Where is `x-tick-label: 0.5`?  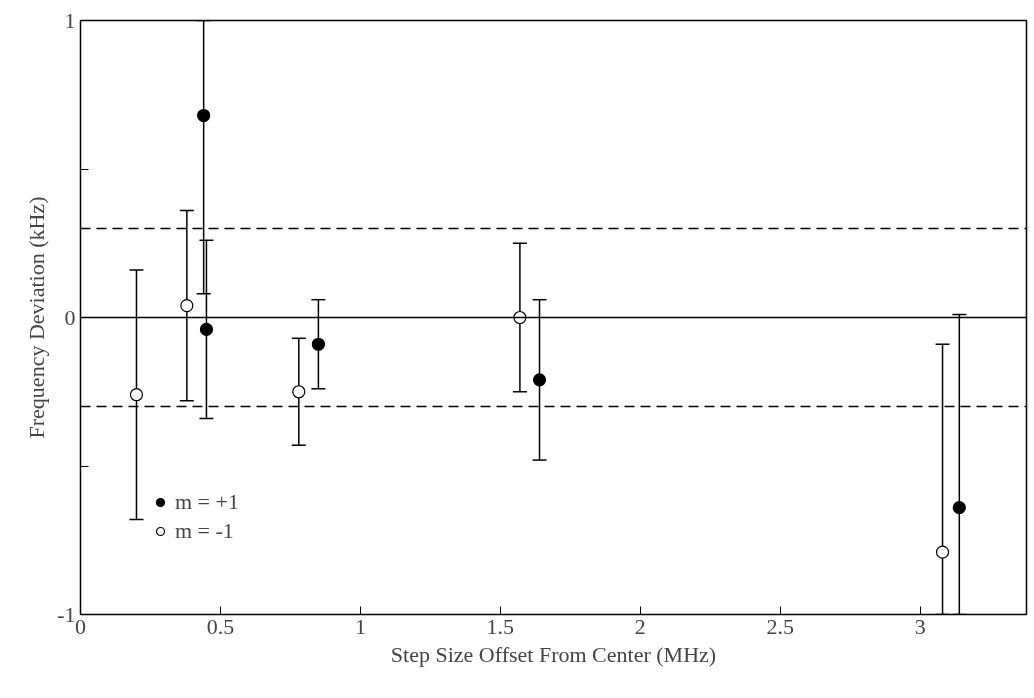
x-tick-label: 0.5 is located at coordinates (220, 626).